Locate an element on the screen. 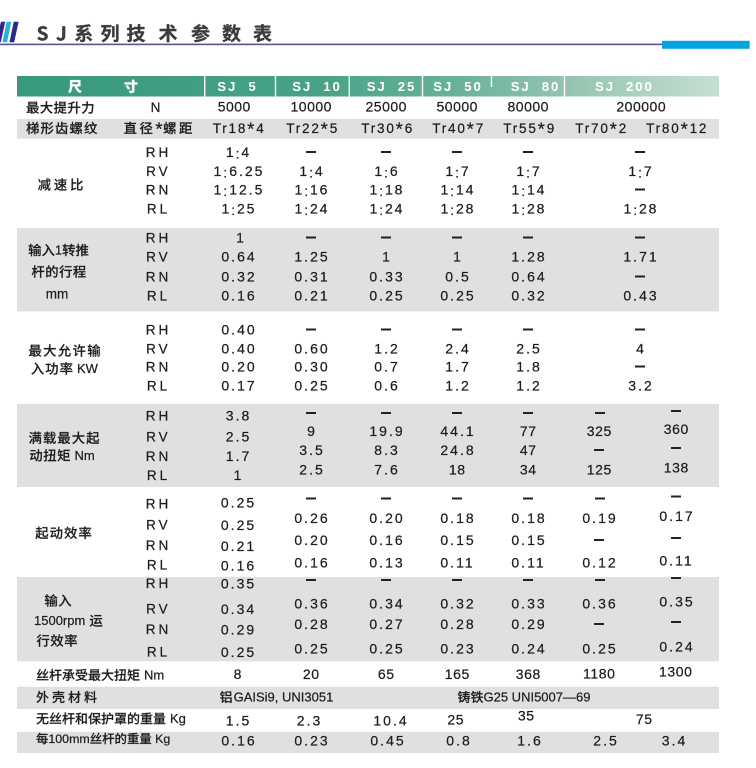  svg-text: 360 is located at coordinates (676, 429).